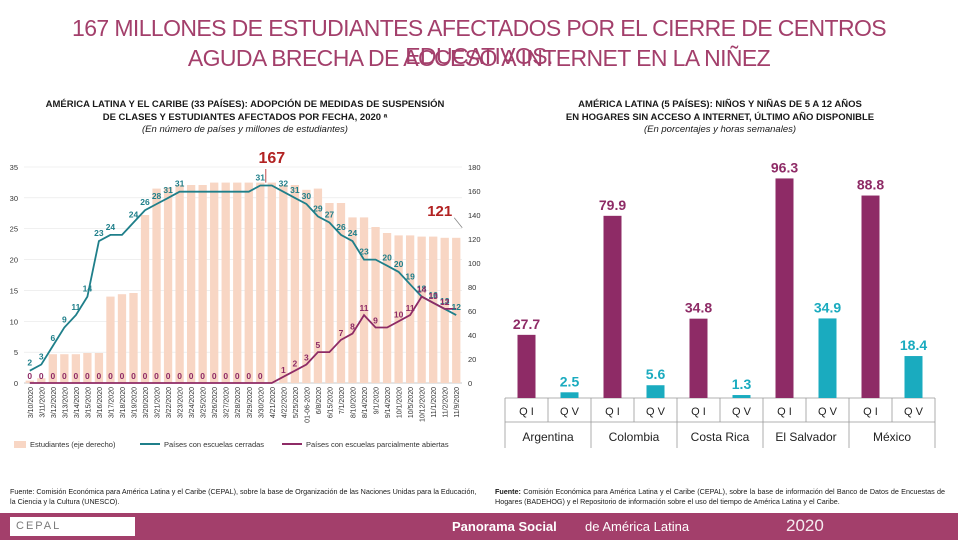 This screenshot has height=540, width=958. I want to click on x-date-label: 3/25/2020, so click(204, 402).